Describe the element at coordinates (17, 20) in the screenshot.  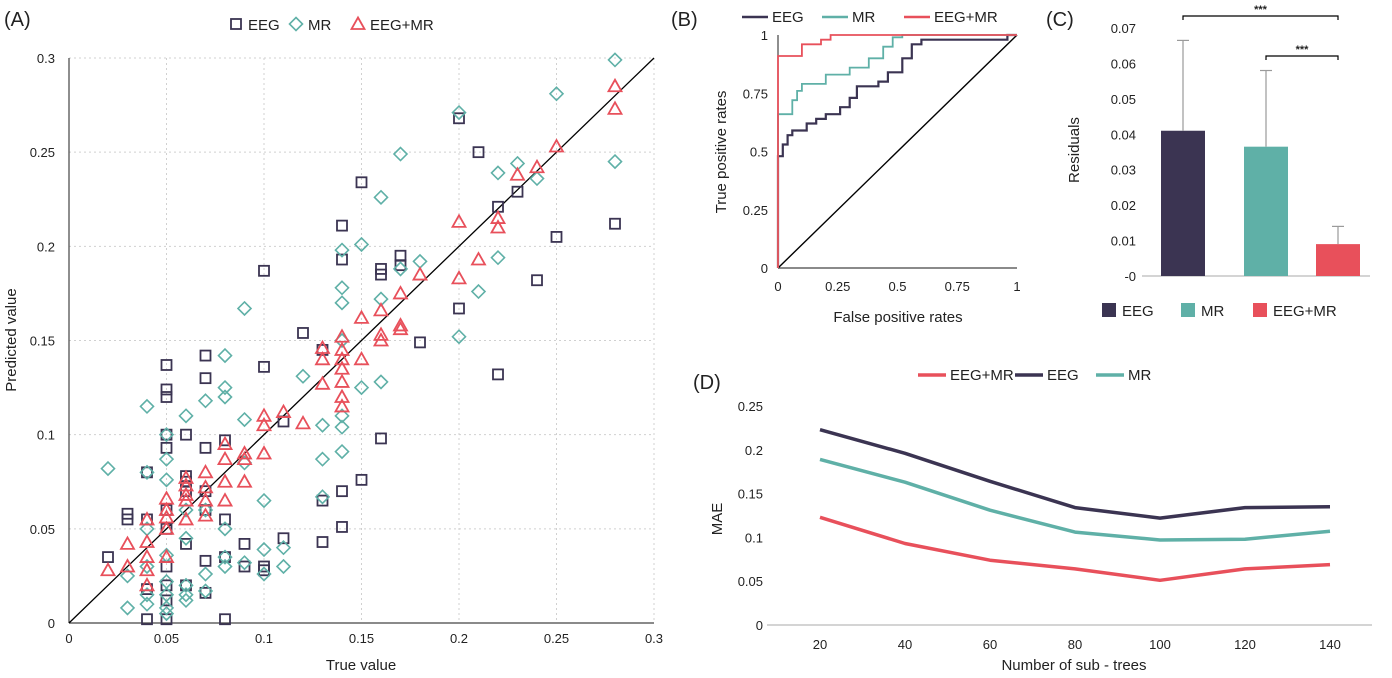
I see `panel-a-label: (A)` at that location.